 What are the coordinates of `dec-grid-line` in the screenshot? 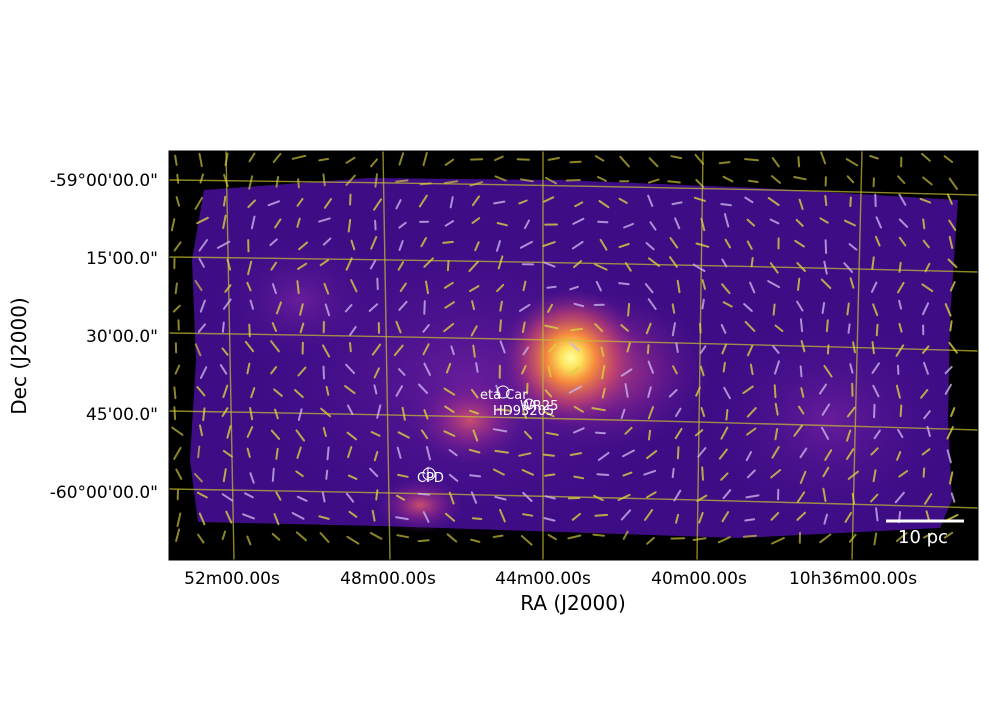 It's located at (573, 342).